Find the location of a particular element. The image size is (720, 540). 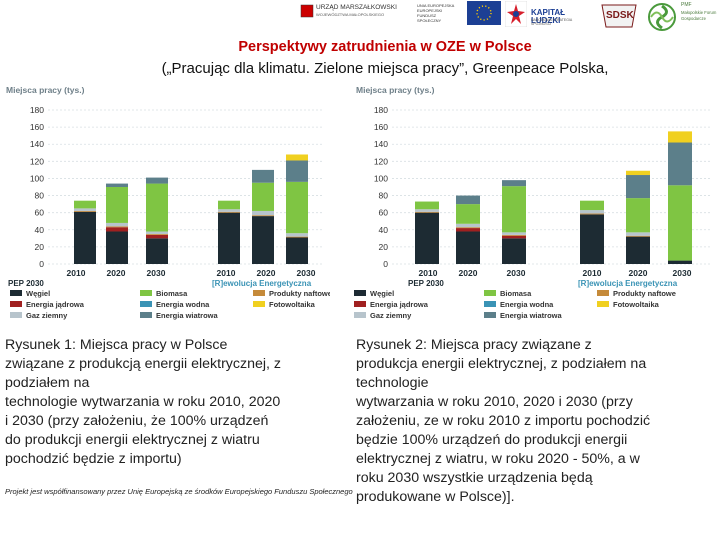

y-tick-label: 20 is located at coordinates (384, 247).